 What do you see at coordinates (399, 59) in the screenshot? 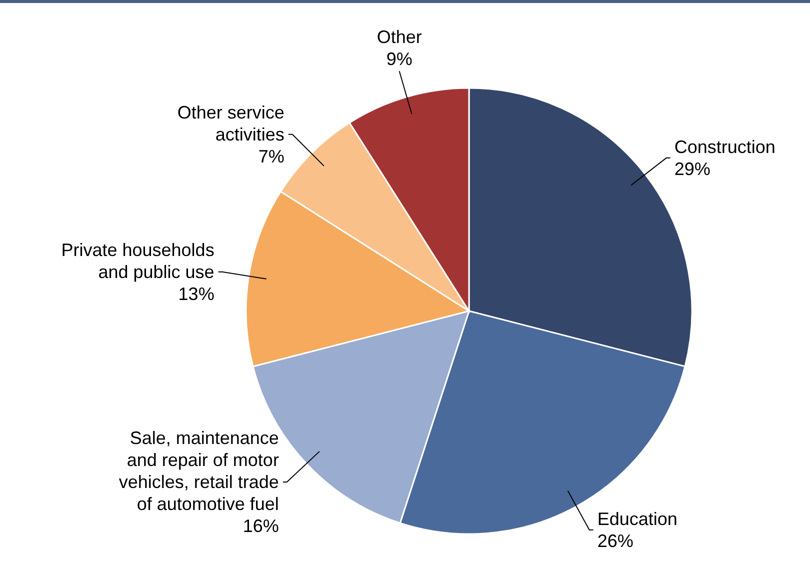
I see `data-label: 9%` at bounding box center [399, 59].